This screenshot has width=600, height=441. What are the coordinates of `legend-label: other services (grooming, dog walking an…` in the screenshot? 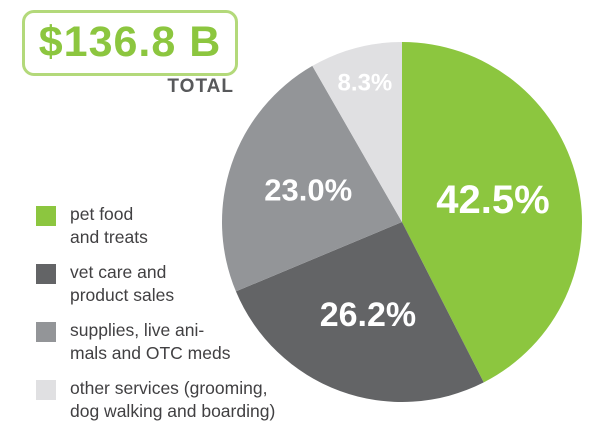 It's located at (173, 399).